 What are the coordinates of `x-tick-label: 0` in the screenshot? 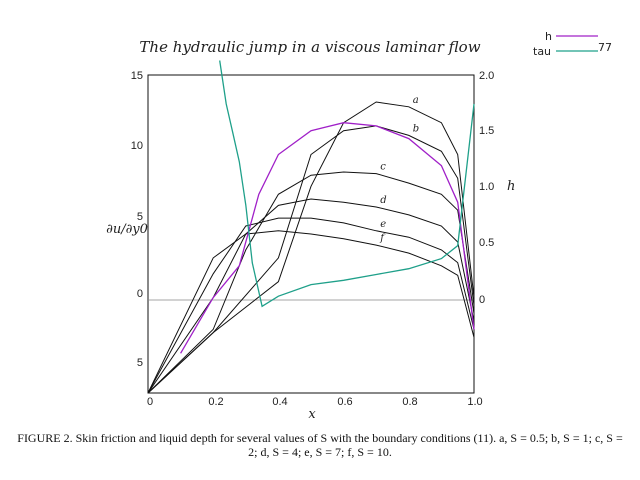 It's located at (150, 402).